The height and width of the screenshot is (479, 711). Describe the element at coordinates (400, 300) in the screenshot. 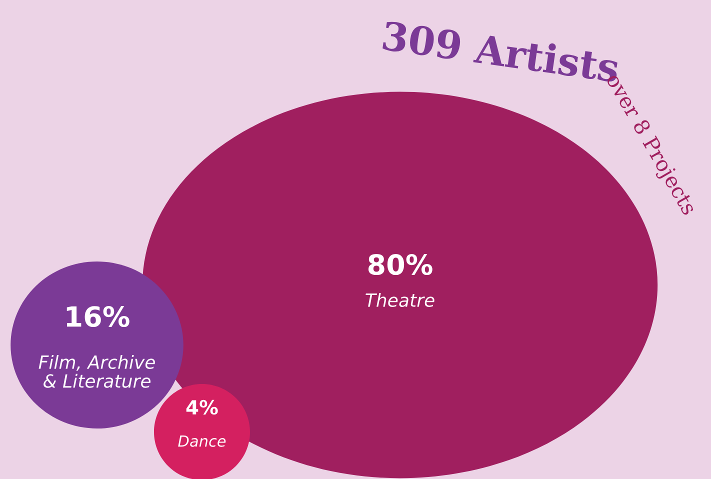

I see `category-label: Theatre` at that location.